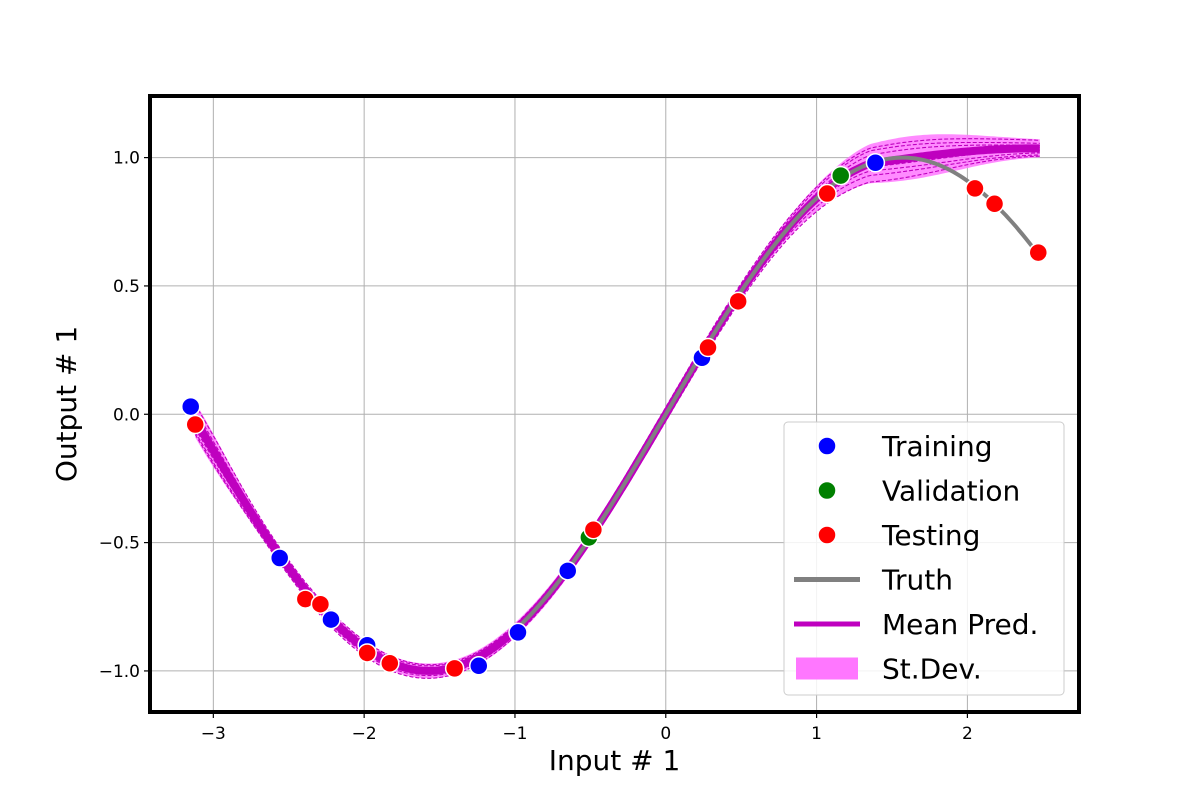 The height and width of the screenshot is (800, 1200). I want to click on legend-label-training: Training, so click(936, 446).